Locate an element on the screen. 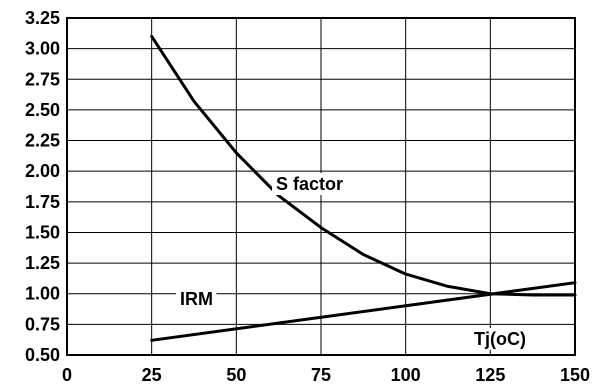  series-label-irm: IRM is located at coordinates (196, 299).